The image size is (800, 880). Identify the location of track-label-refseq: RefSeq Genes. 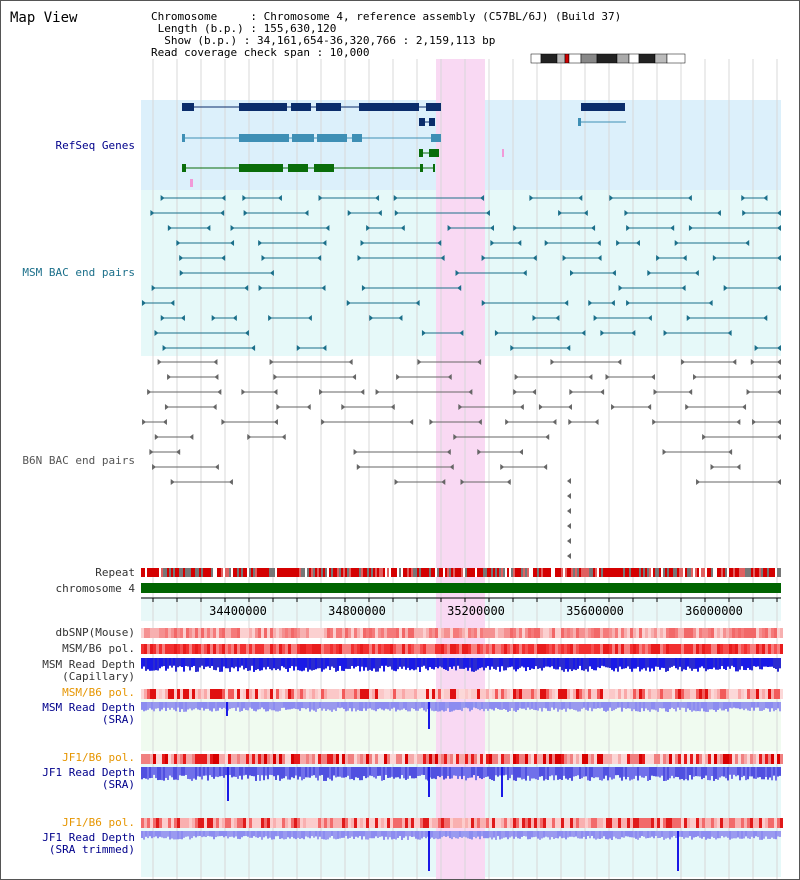
(95, 145).